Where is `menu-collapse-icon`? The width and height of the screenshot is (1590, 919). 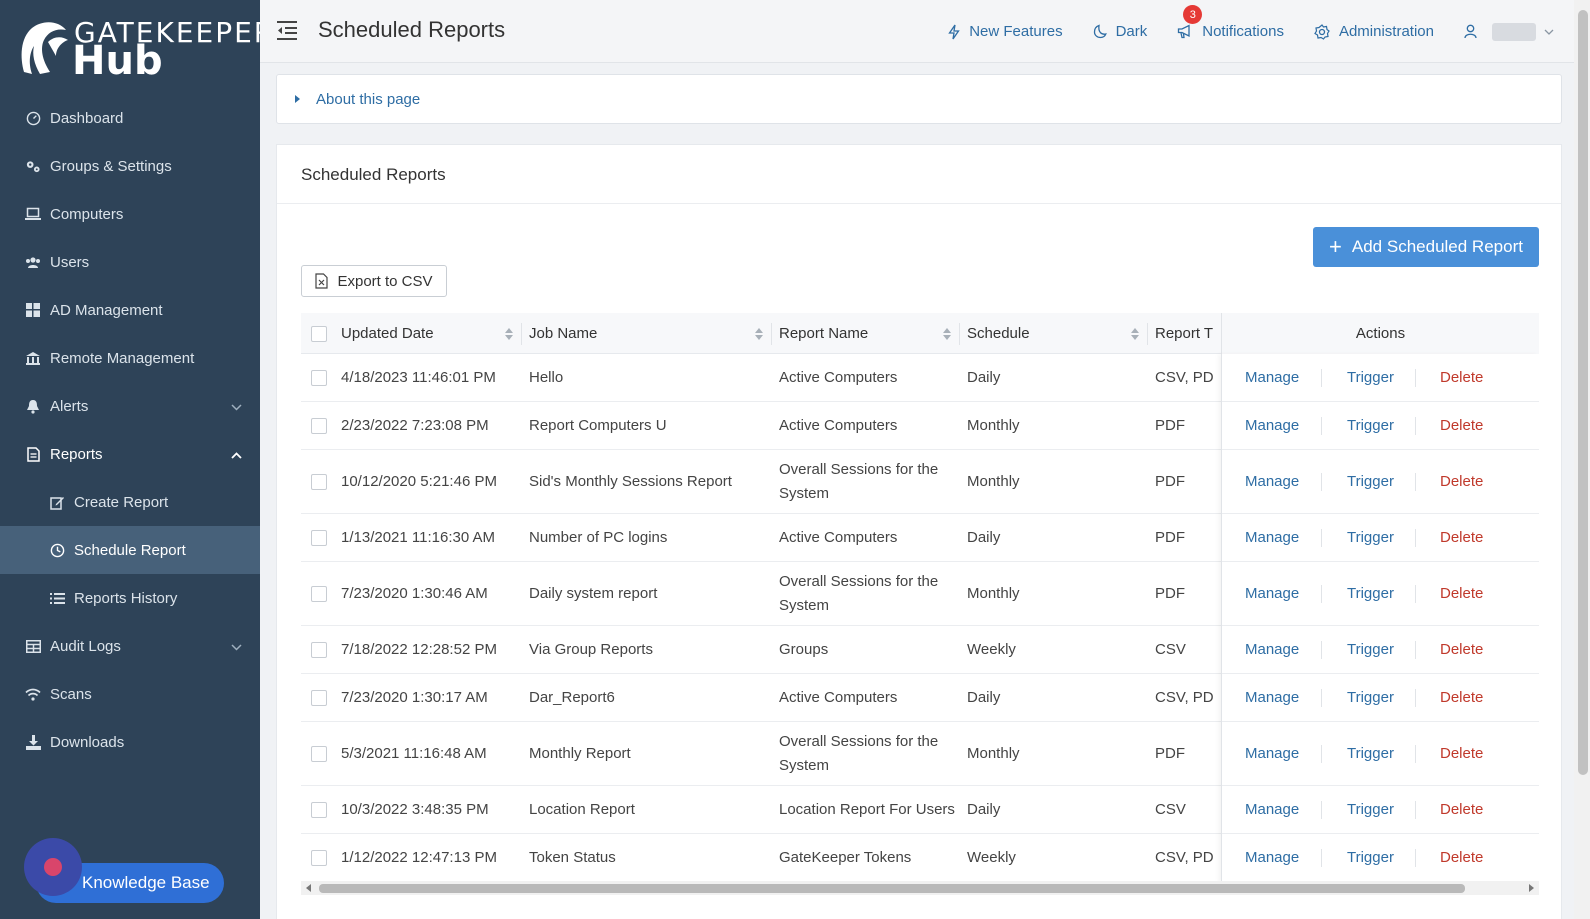 menu-collapse-icon is located at coordinates (287, 32).